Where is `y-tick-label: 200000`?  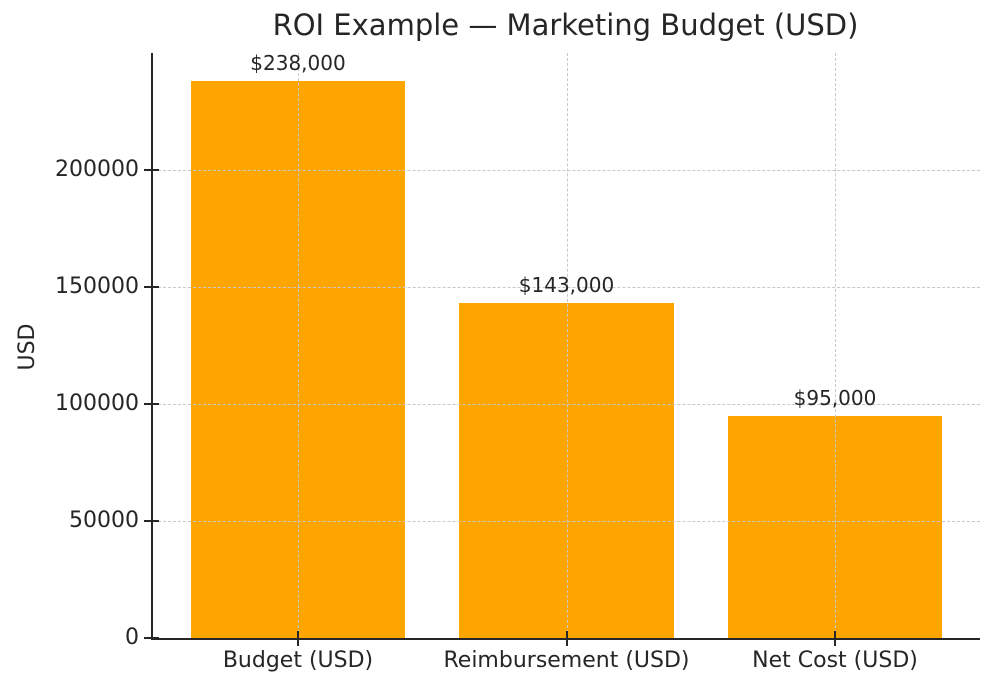 y-tick-label: 200000 is located at coordinates (97, 169).